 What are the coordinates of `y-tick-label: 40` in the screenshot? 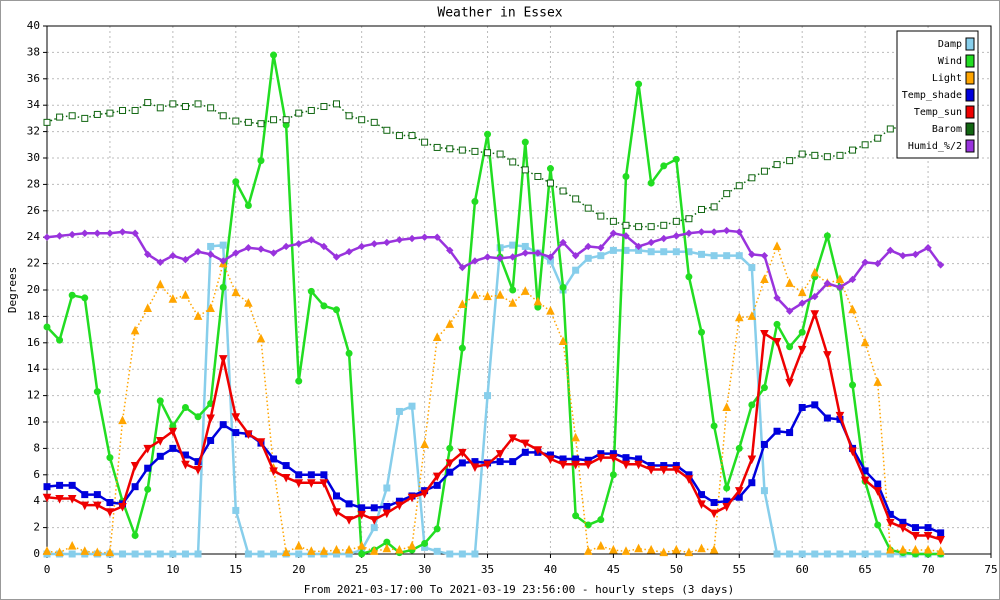 It's located at (33, 25).